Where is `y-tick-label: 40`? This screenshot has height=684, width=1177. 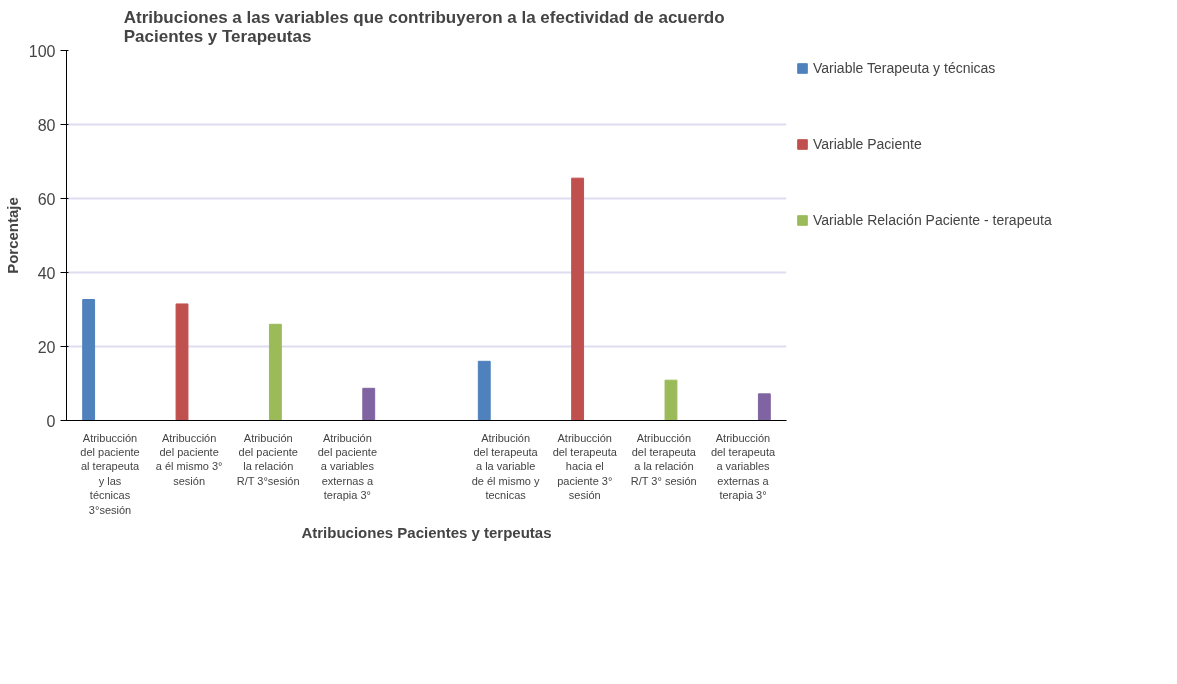 y-tick-label: 40 is located at coordinates (46, 273).